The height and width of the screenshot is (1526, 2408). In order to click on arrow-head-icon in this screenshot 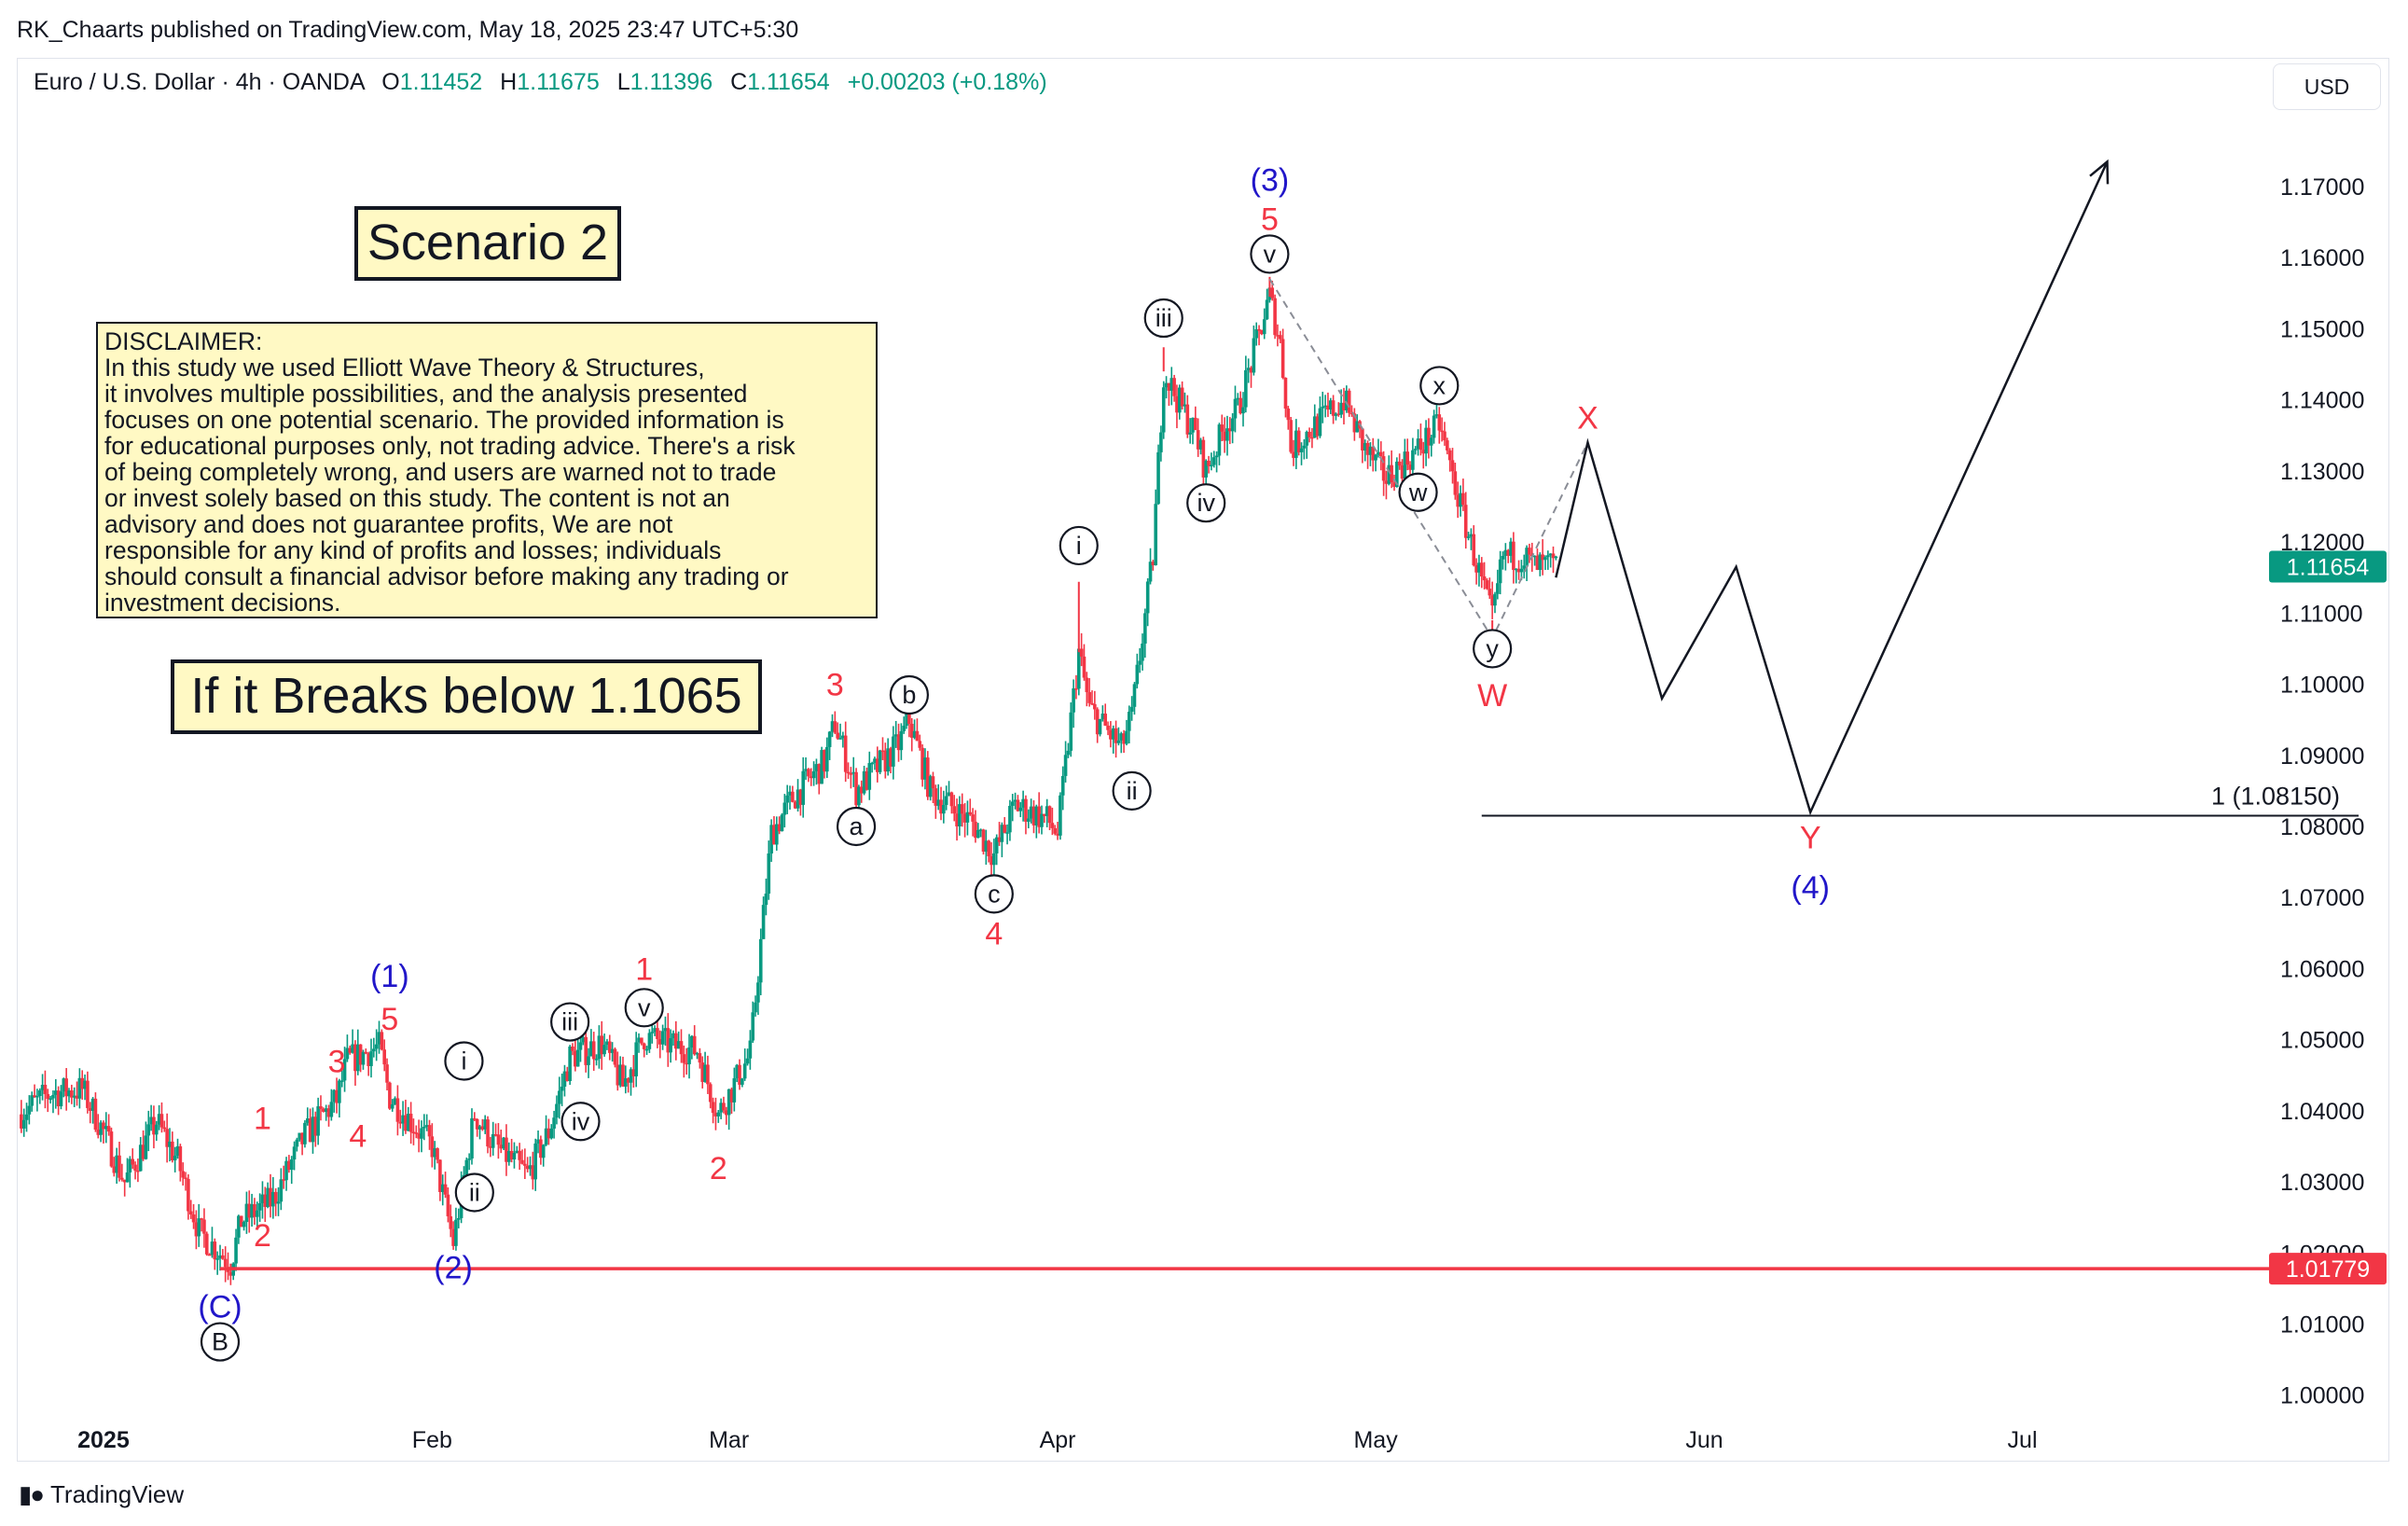, I will do `click(2100, 172)`.